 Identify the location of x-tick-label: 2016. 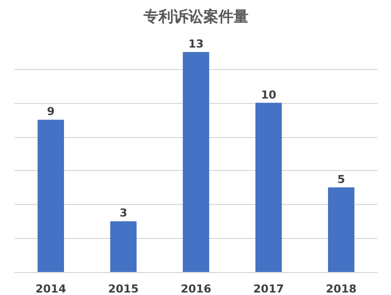
(196, 288).